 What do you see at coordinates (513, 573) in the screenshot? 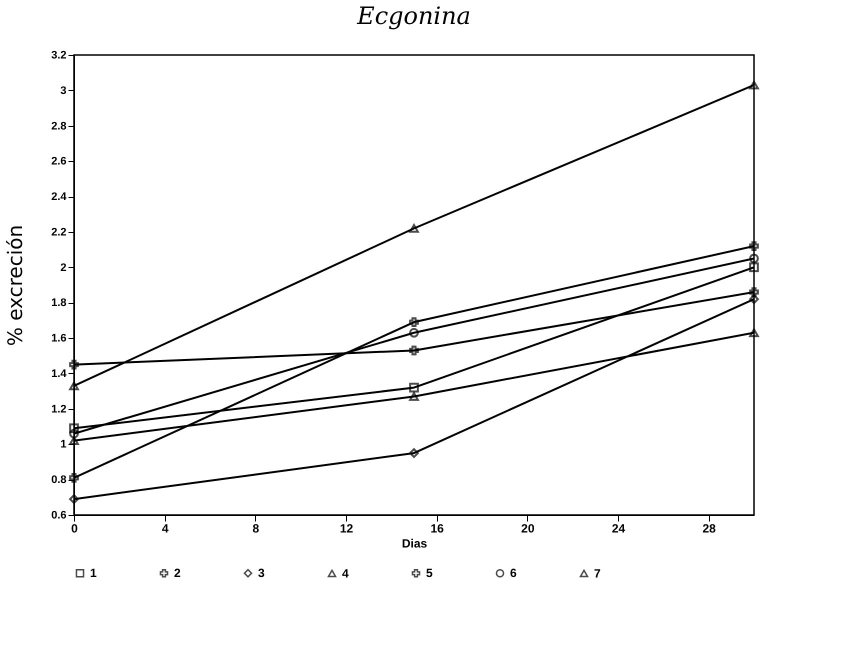
I see `legend-label: 6` at bounding box center [513, 573].